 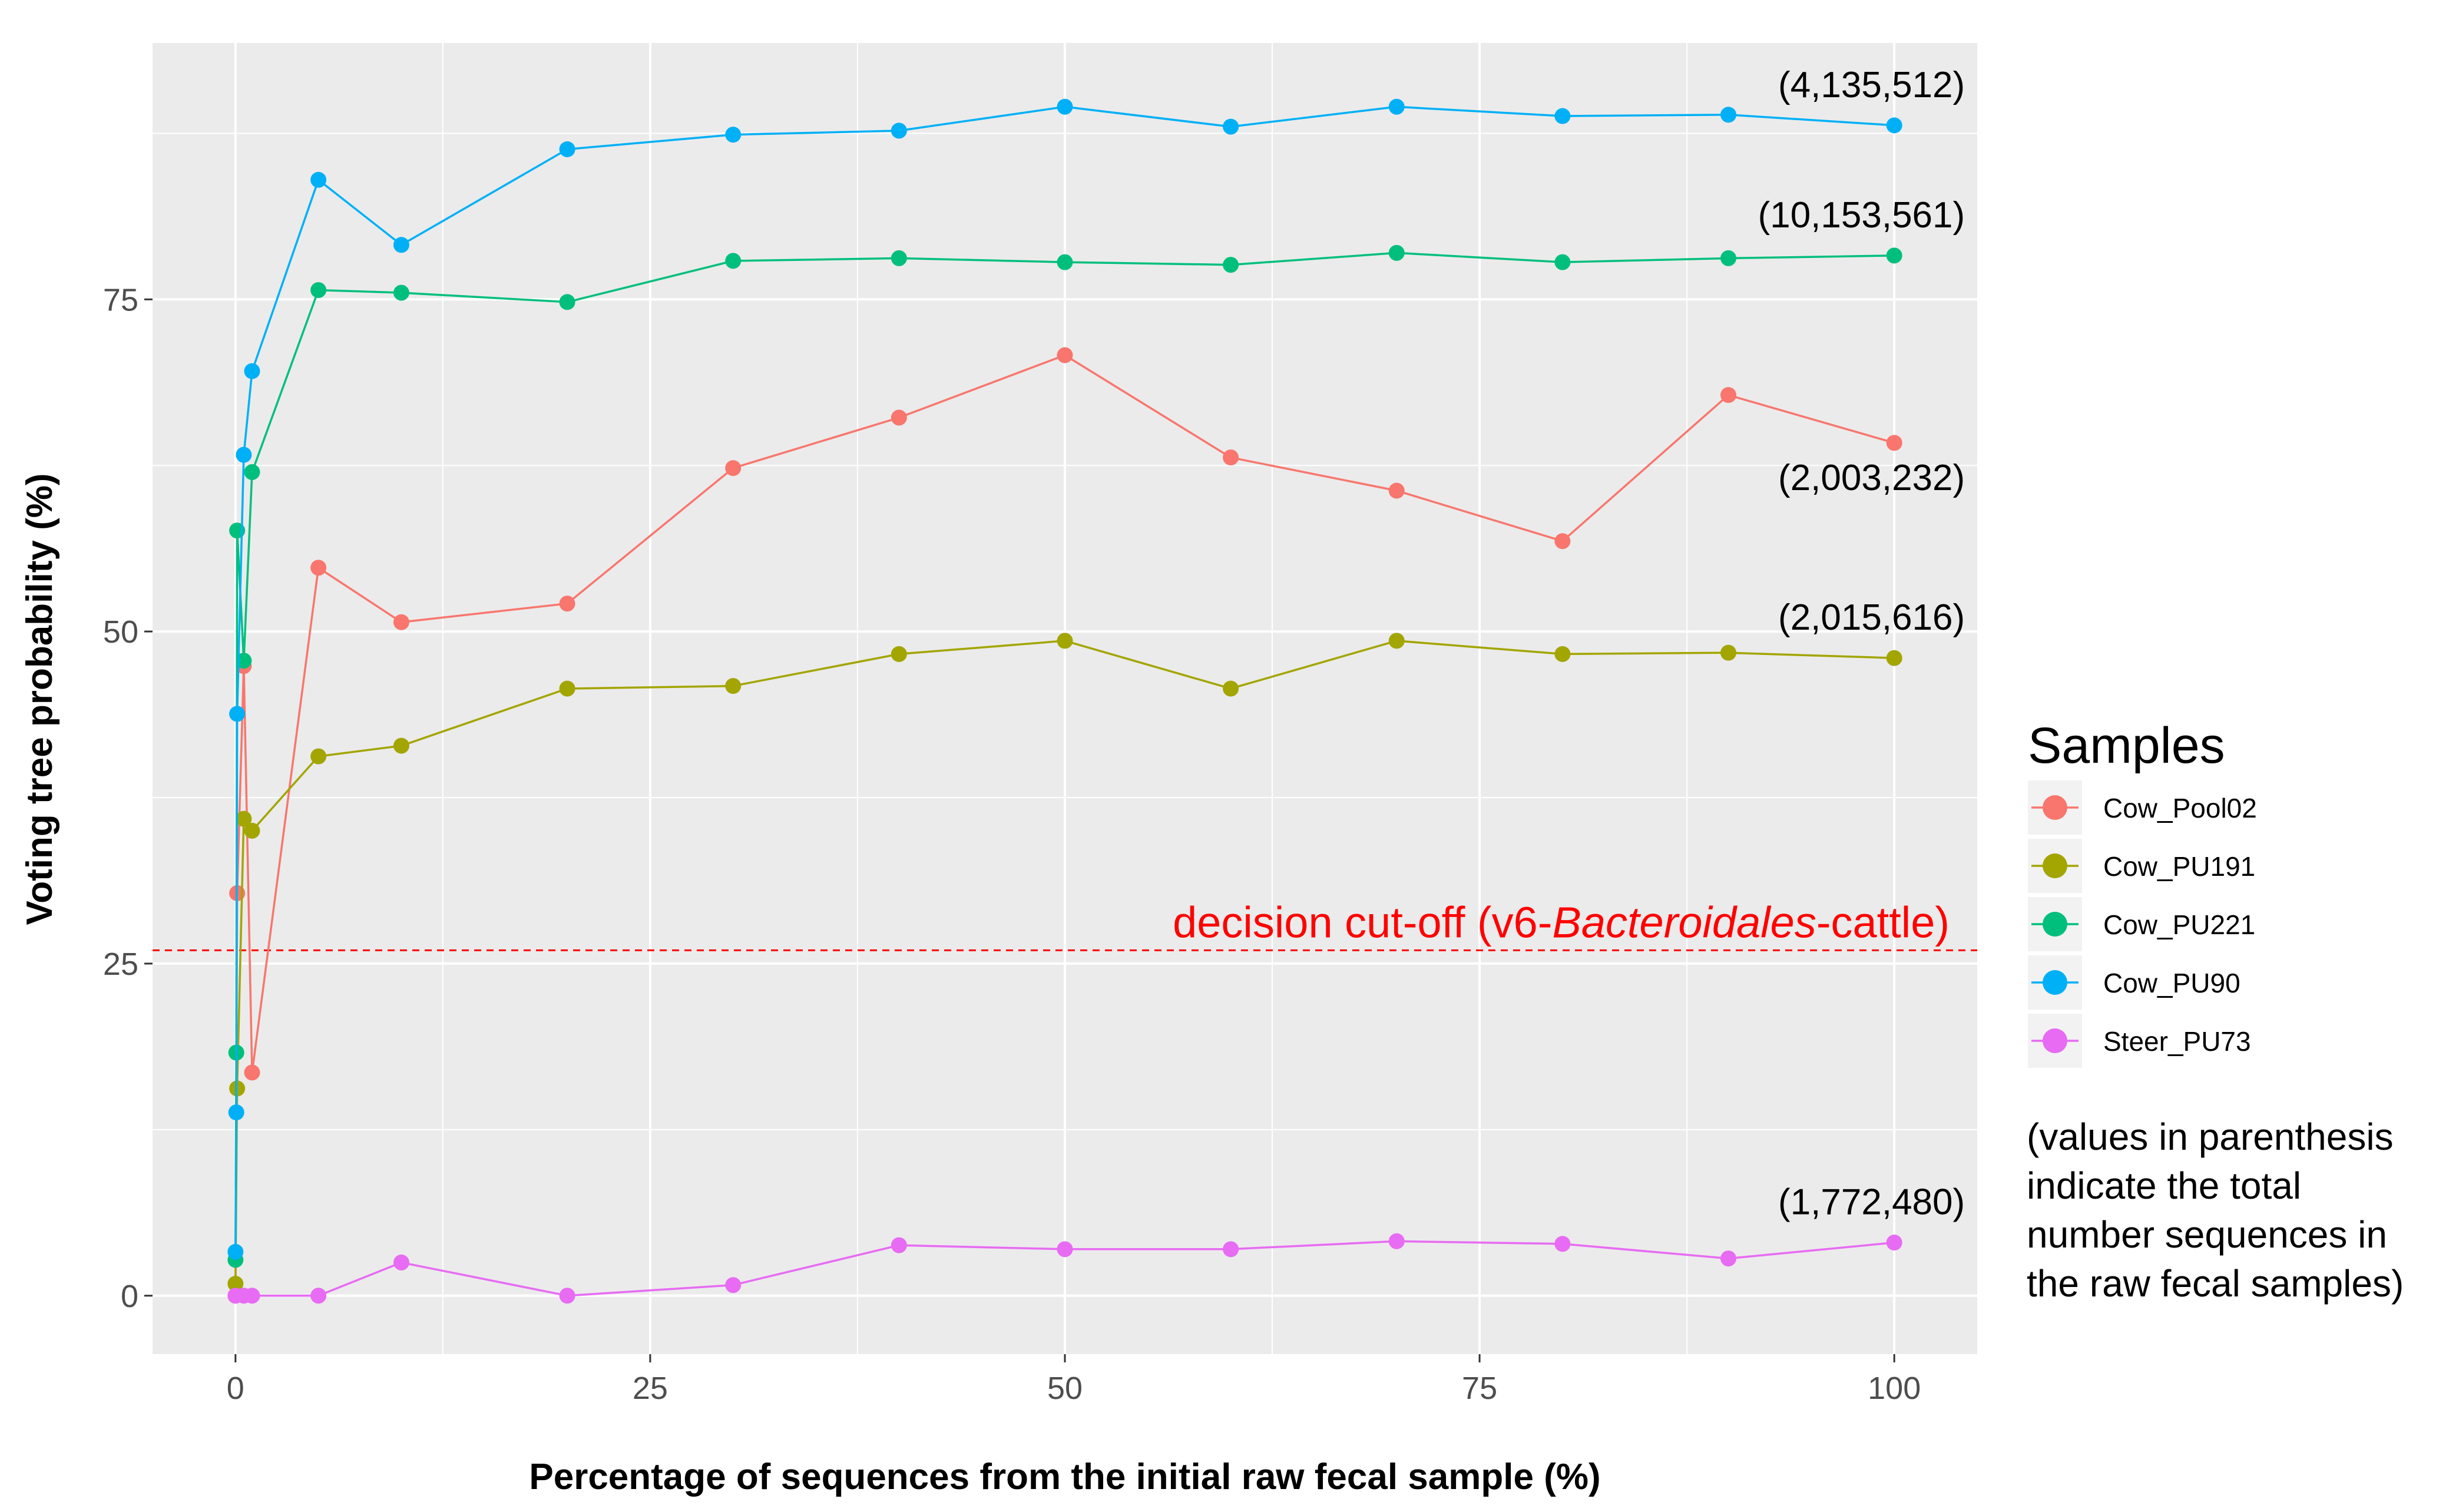 What do you see at coordinates (1479, 1388) in the screenshot?
I see `x-tick-label: 75` at bounding box center [1479, 1388].